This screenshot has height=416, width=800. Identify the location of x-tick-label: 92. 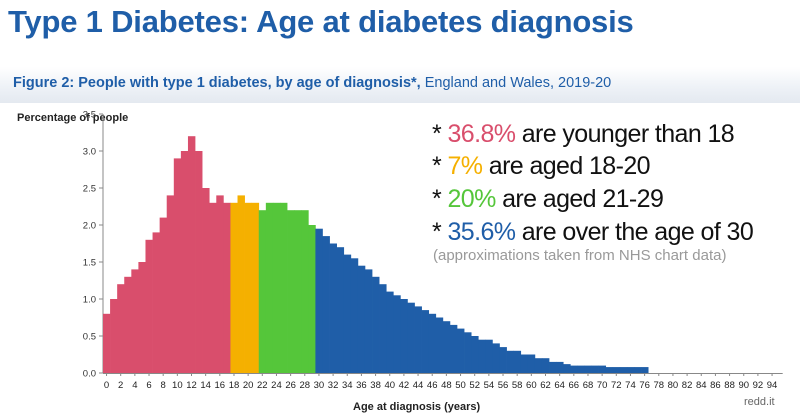
(758, 385).